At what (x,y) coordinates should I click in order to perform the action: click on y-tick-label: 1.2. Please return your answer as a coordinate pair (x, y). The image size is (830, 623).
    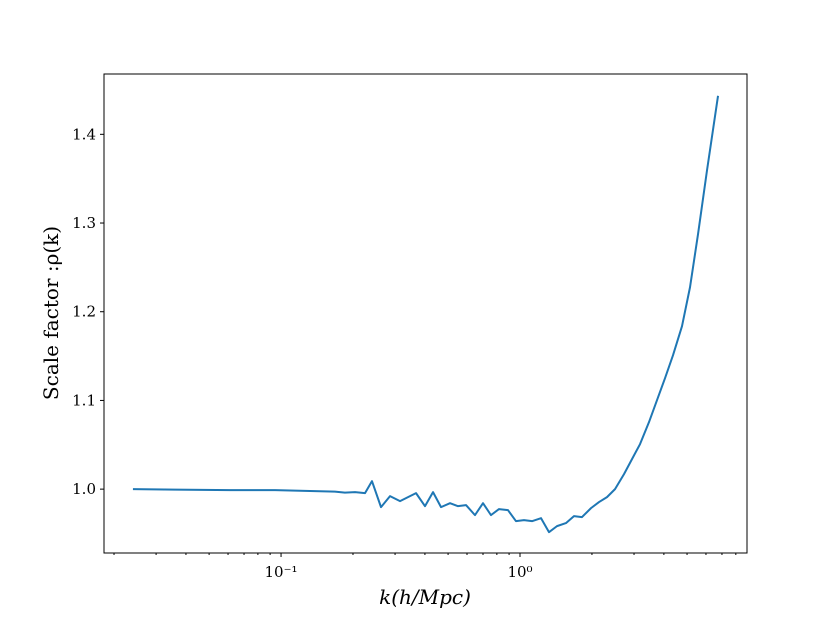
    Looking at the image, I should click on (84, 312).